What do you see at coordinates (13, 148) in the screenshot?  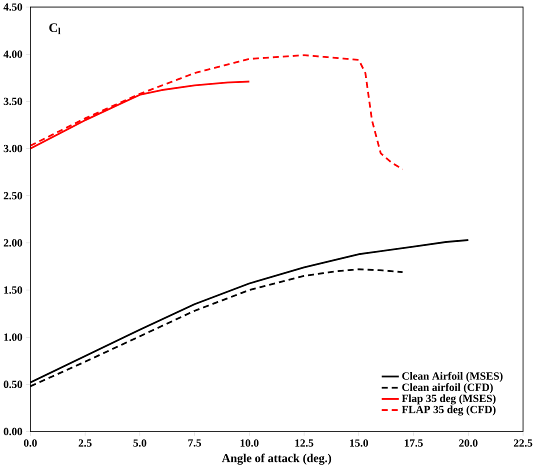 I see `y-tick-label: 3.00` at bounding box center [13, 148].